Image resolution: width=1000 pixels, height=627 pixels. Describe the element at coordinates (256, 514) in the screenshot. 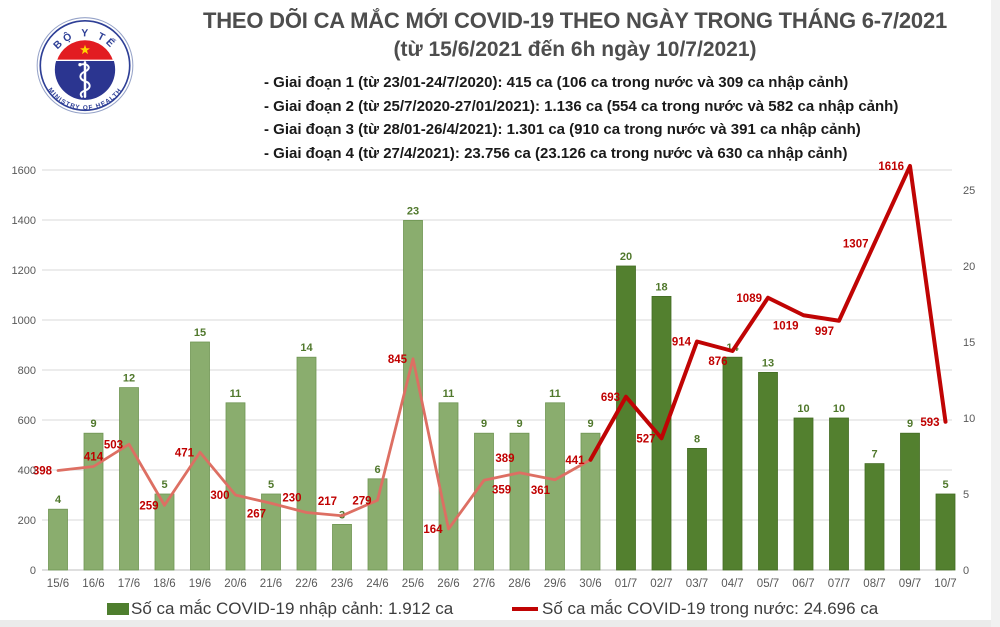

I see `line-value-label: 267` at that location.